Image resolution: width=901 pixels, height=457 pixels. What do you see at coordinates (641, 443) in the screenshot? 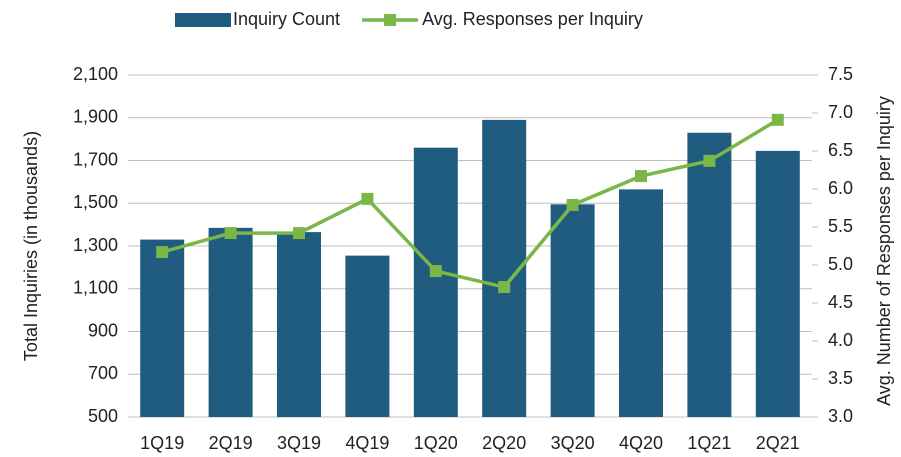
I see `x-tick-label: 4Q20` at bounding box center [641, 443].